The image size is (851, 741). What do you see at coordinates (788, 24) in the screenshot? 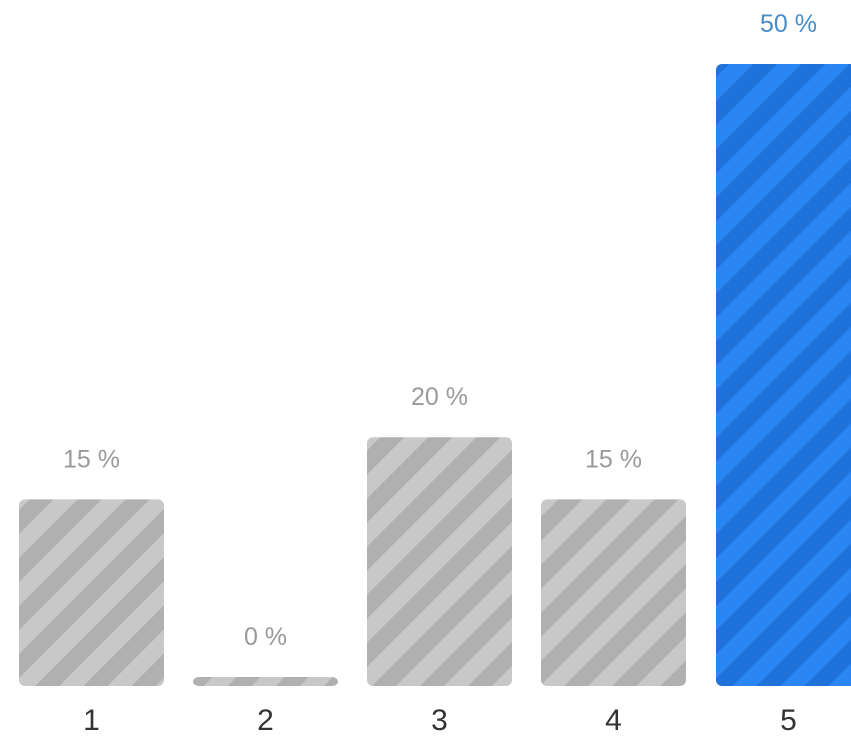
I see `value-label-5: 50 %` at bounding box center [788, 24].